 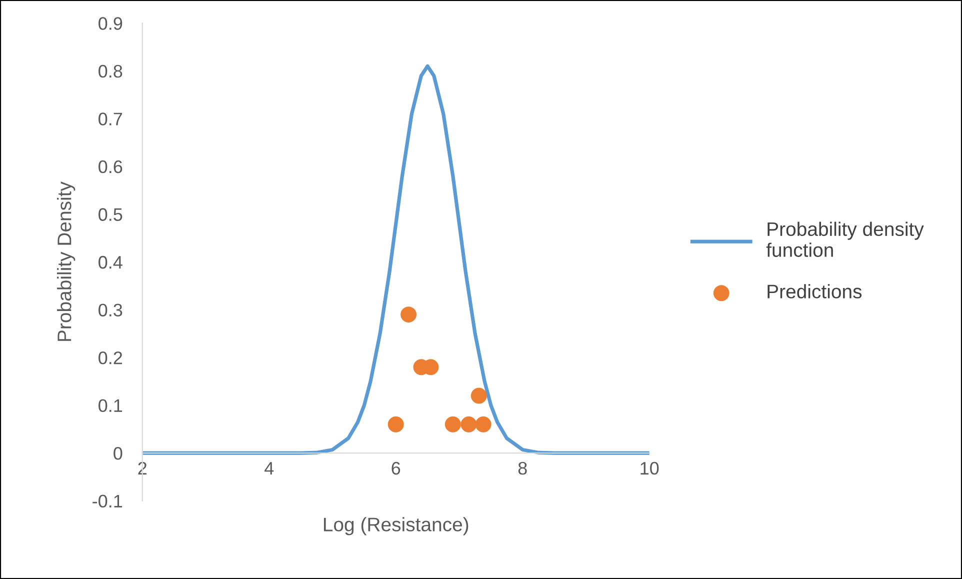 What do you see at coordinates (110, 405) in the screenshot?
I see `y-tick-label: 0.1` at bounding box center [110, 405].